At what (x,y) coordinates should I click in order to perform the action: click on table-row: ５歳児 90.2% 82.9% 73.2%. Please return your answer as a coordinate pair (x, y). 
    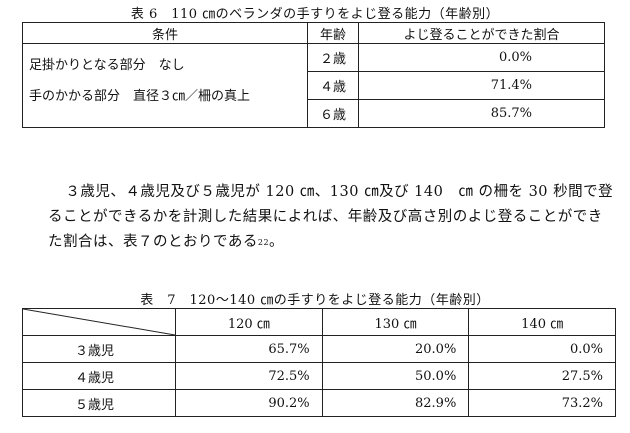
    Looking at the image, I should click on (319, 403).